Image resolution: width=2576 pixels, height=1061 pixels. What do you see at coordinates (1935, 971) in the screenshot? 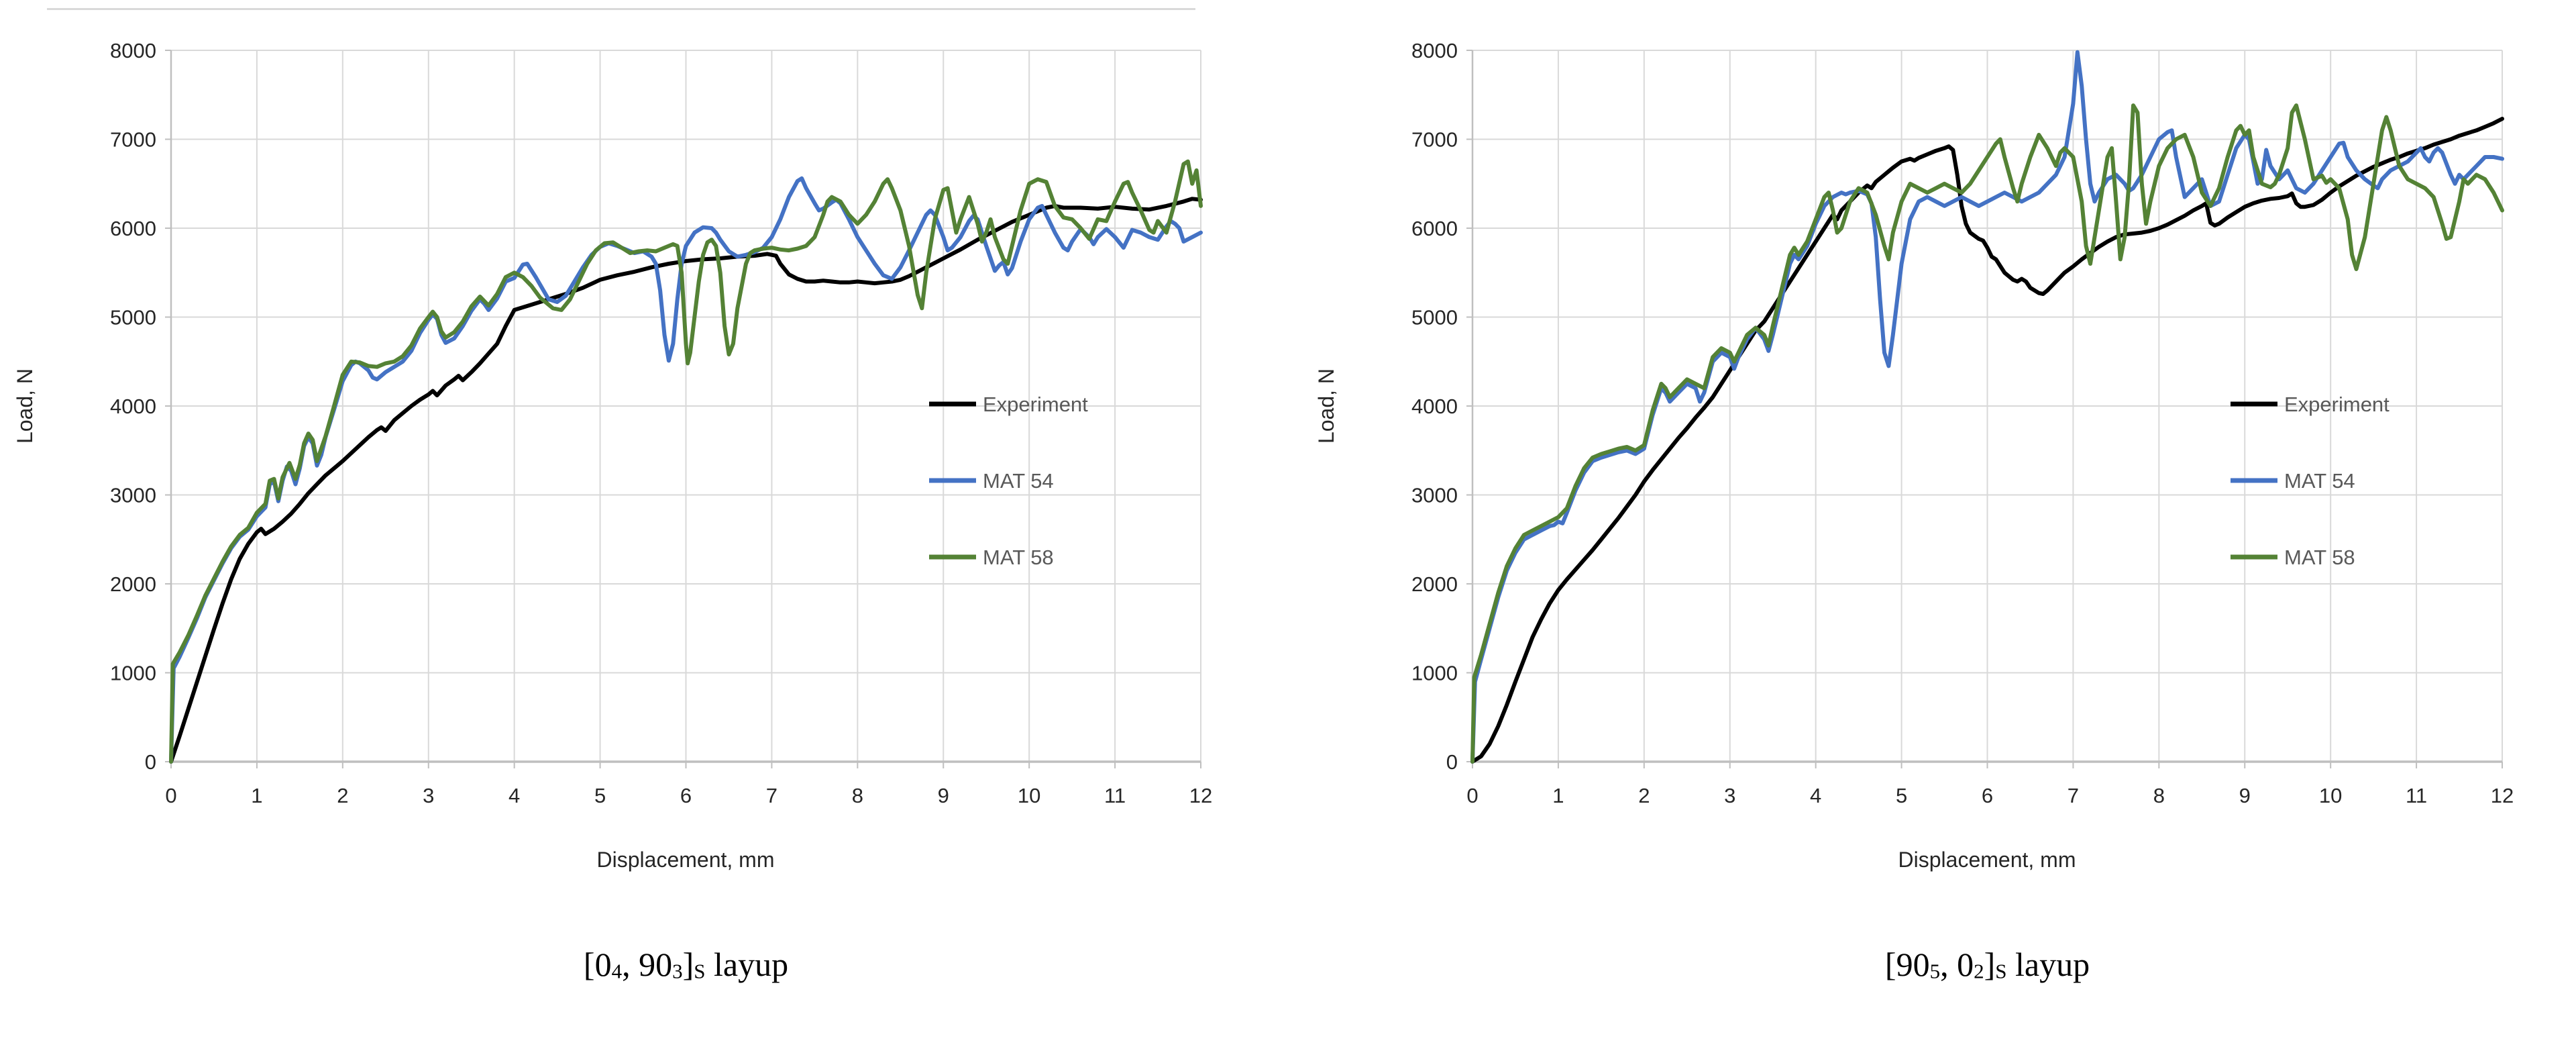
I see `caption-subscript: 5` at bounding box center [1935, 971].